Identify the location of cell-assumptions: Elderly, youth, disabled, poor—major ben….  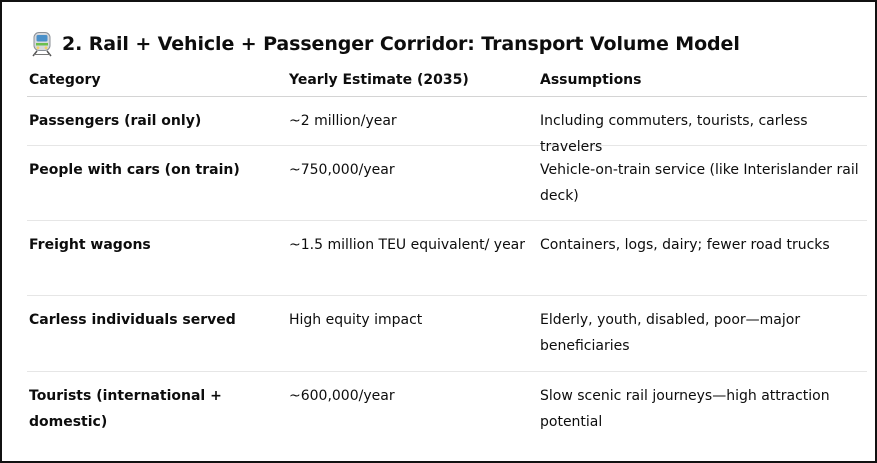
(670, 333).